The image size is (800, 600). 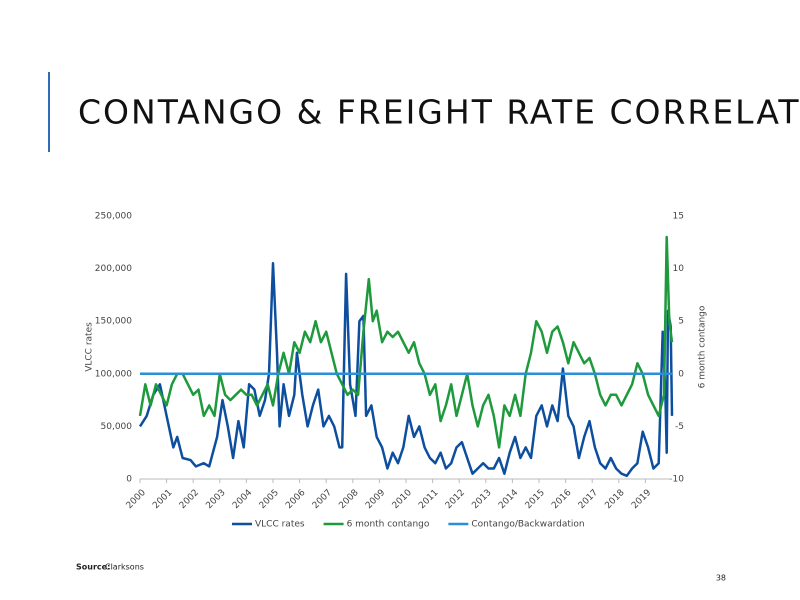 I want to click on y2-tick-label: 10, so click(x=679, y=269).